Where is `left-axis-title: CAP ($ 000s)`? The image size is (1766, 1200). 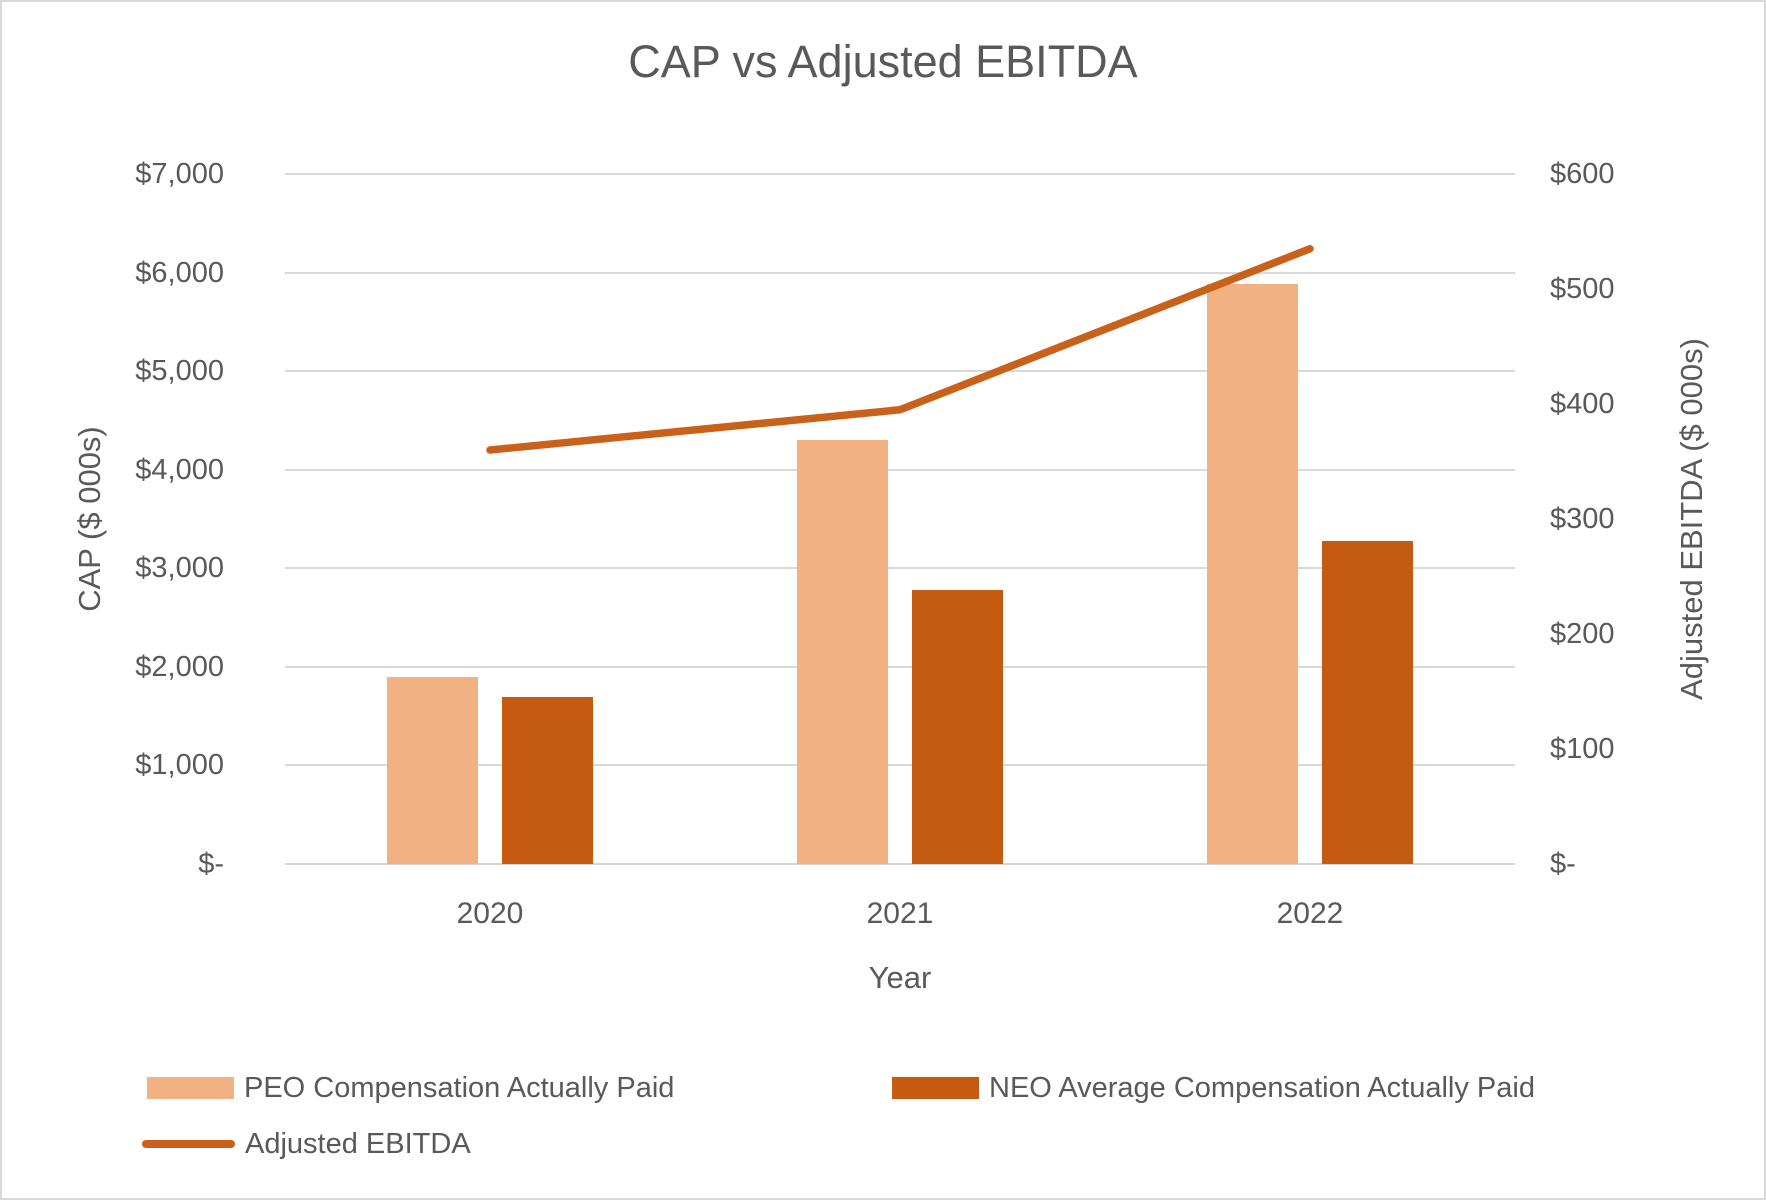
left-axis-title: CAP ($ 000s) is located at coordinates (89, 519).